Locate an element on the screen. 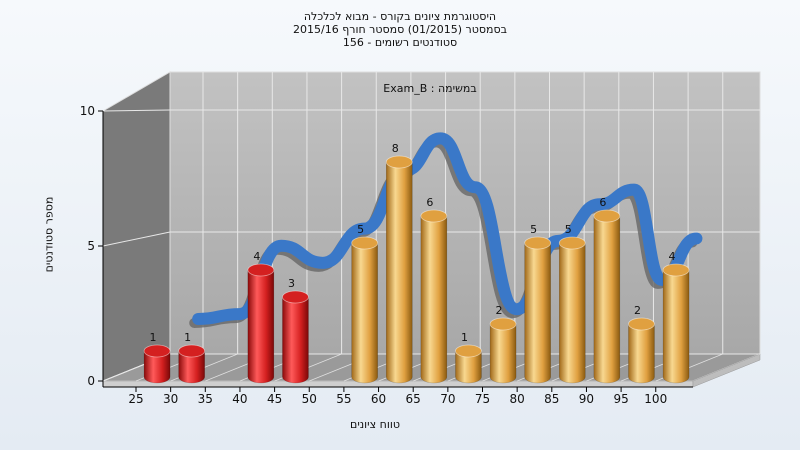 This screenshot has width=800, height=450. x-tick-label: 45 is located at coordinates (274, 399).